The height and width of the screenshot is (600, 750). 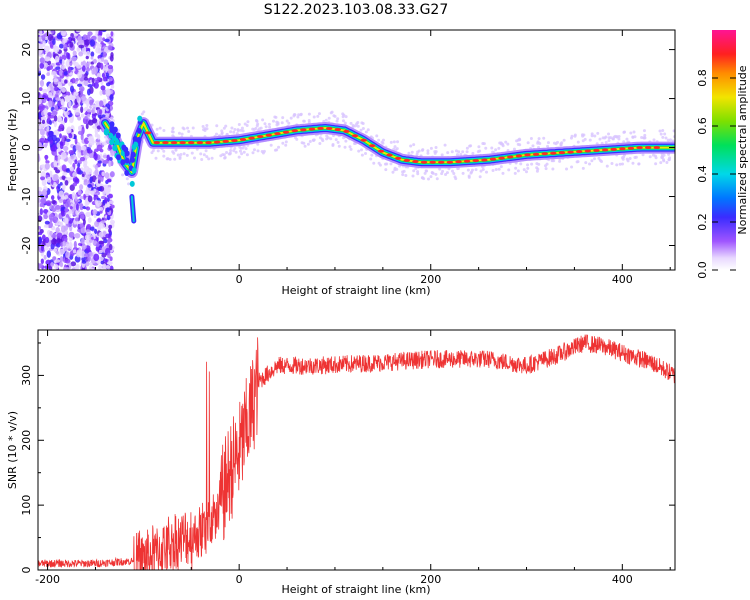 I want to click on colorbar-gradient, so click(x=724, y=150).